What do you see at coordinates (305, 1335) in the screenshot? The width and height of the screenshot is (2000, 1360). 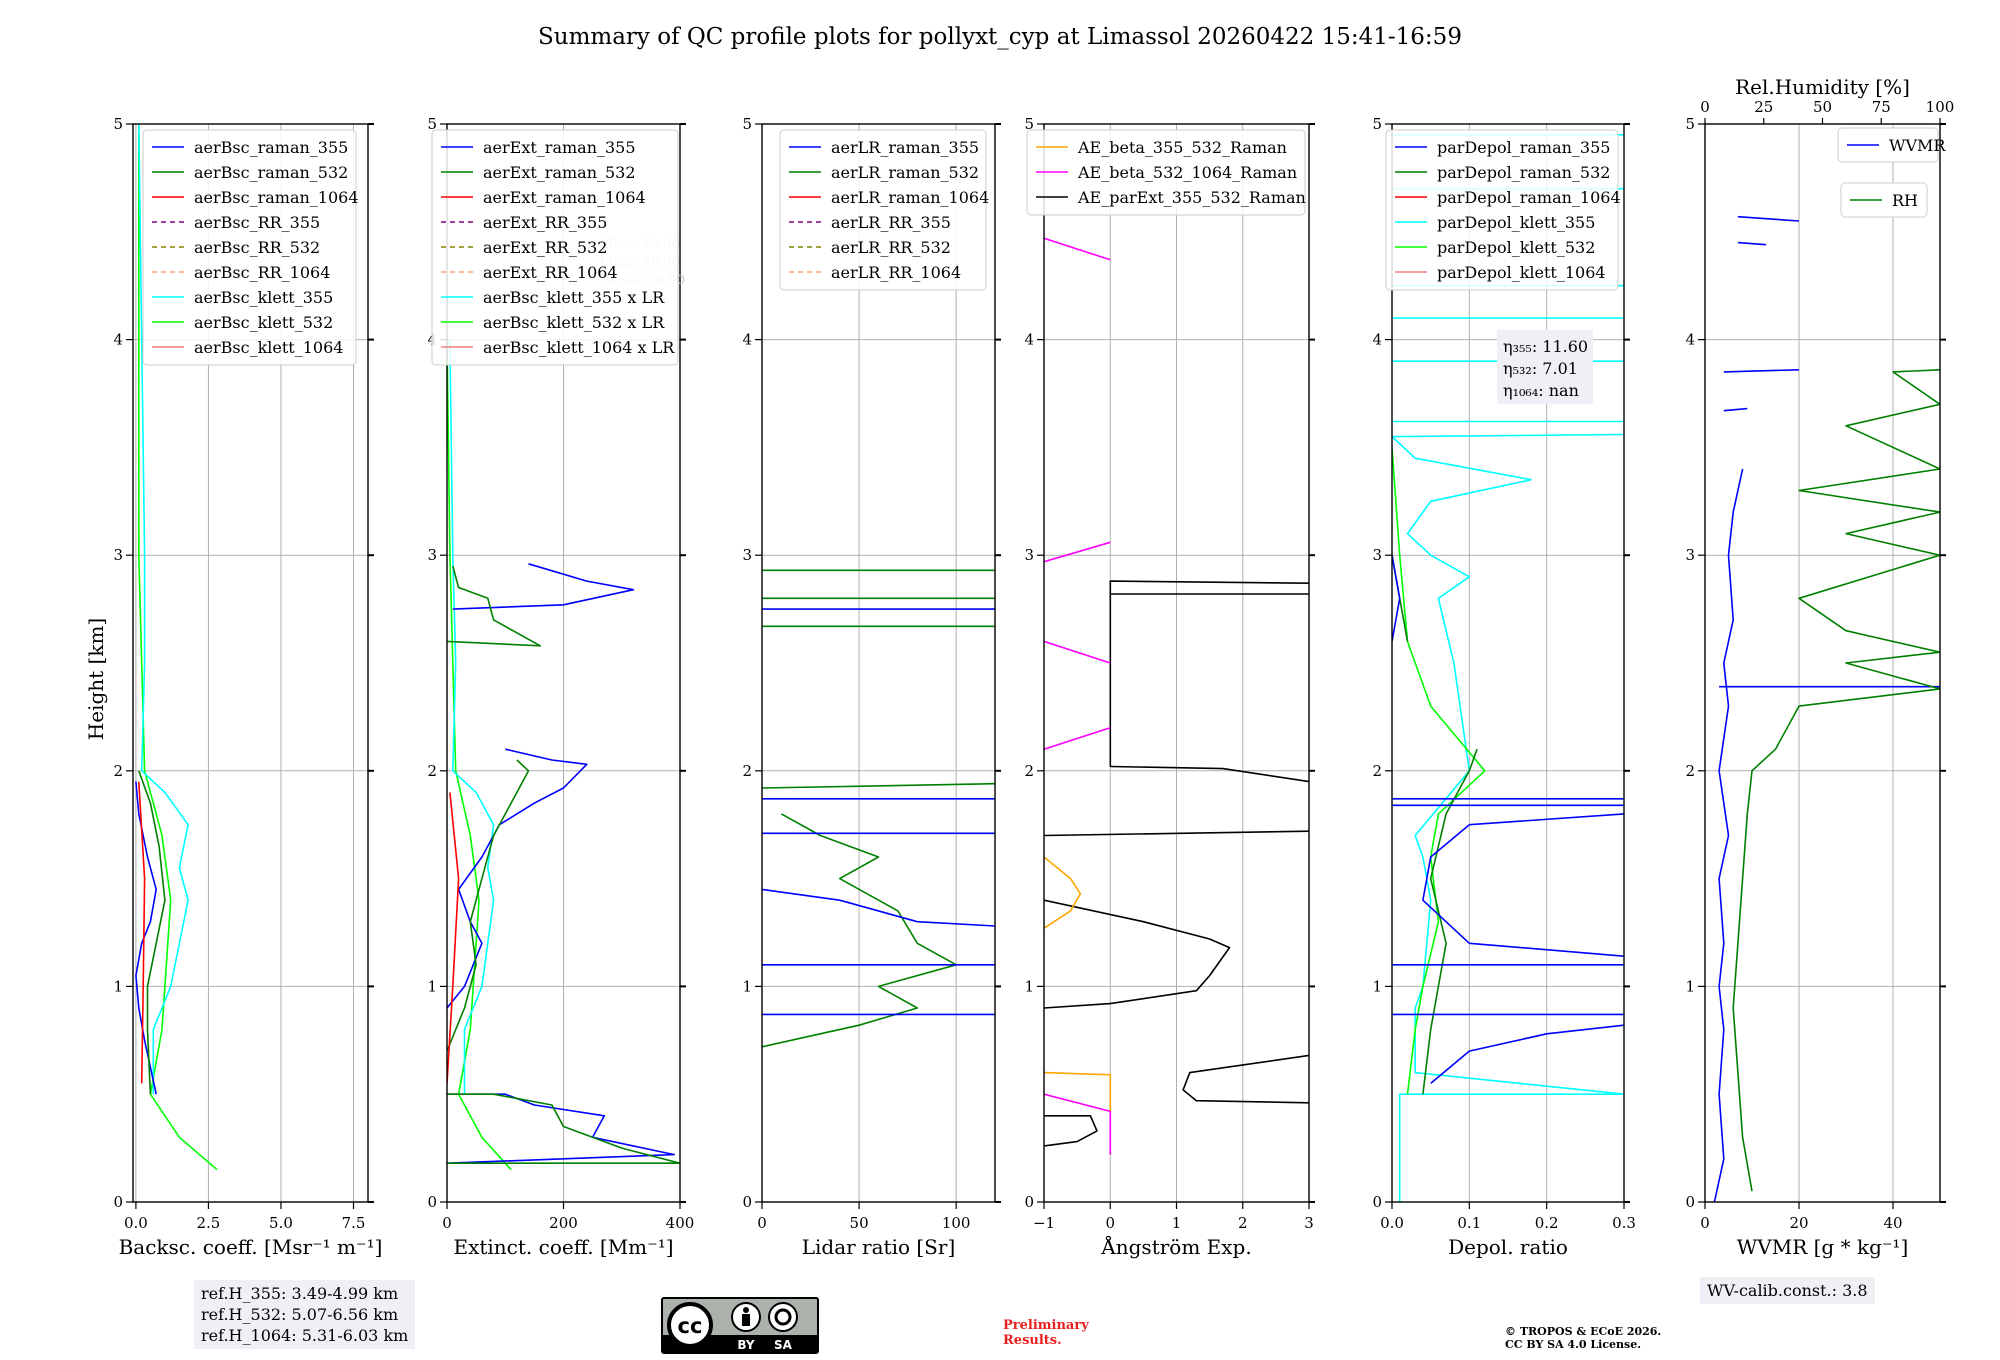 I see `ref-height-1064: ref.H_1064: 5.31-6.03 km` at bounding box center [305, 1335].